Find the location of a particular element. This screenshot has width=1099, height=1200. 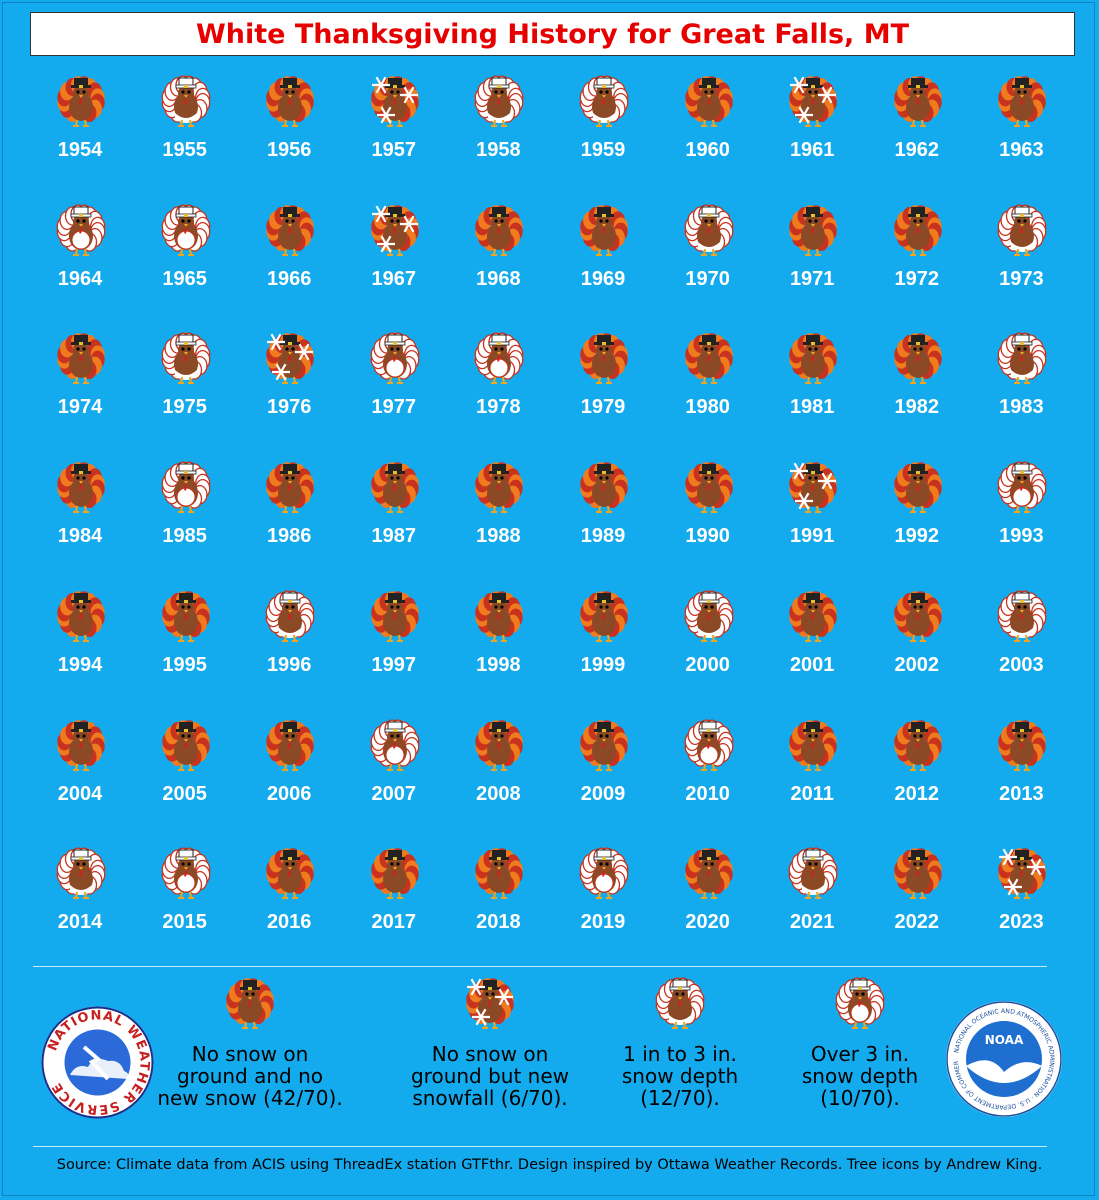

year-cell-2012: 2012 is located at coordinates (917, 772).